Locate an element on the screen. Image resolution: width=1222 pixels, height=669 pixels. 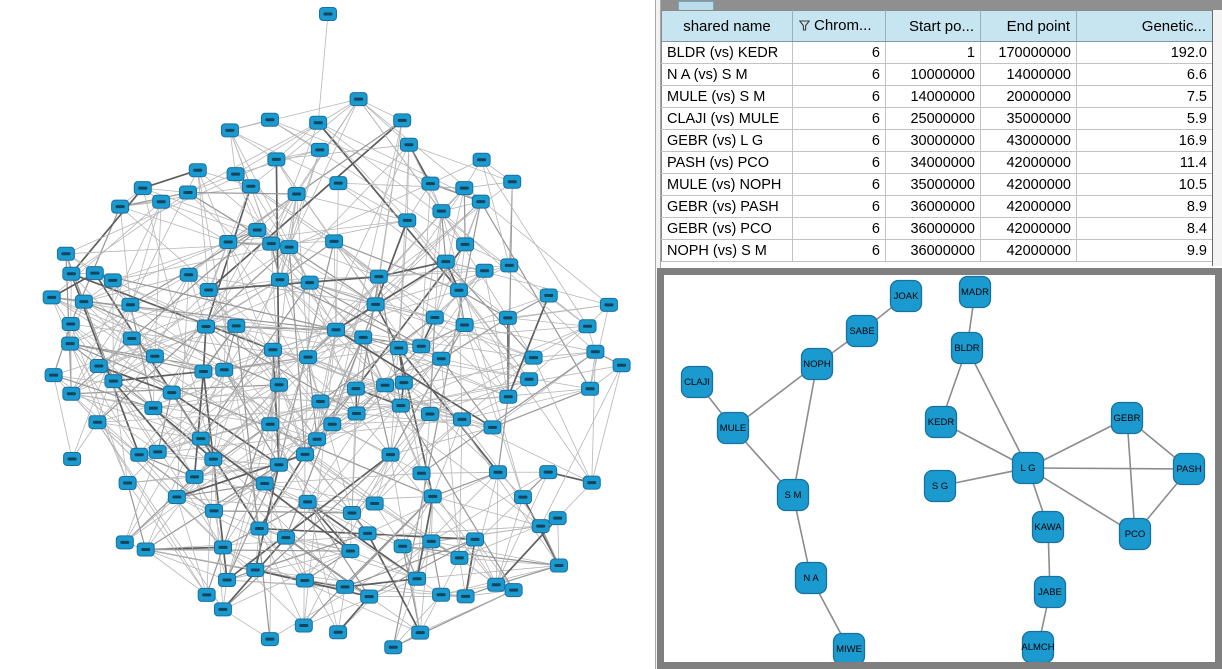
cell-genetic: 10.5 is located at coordinates (1144, 184).